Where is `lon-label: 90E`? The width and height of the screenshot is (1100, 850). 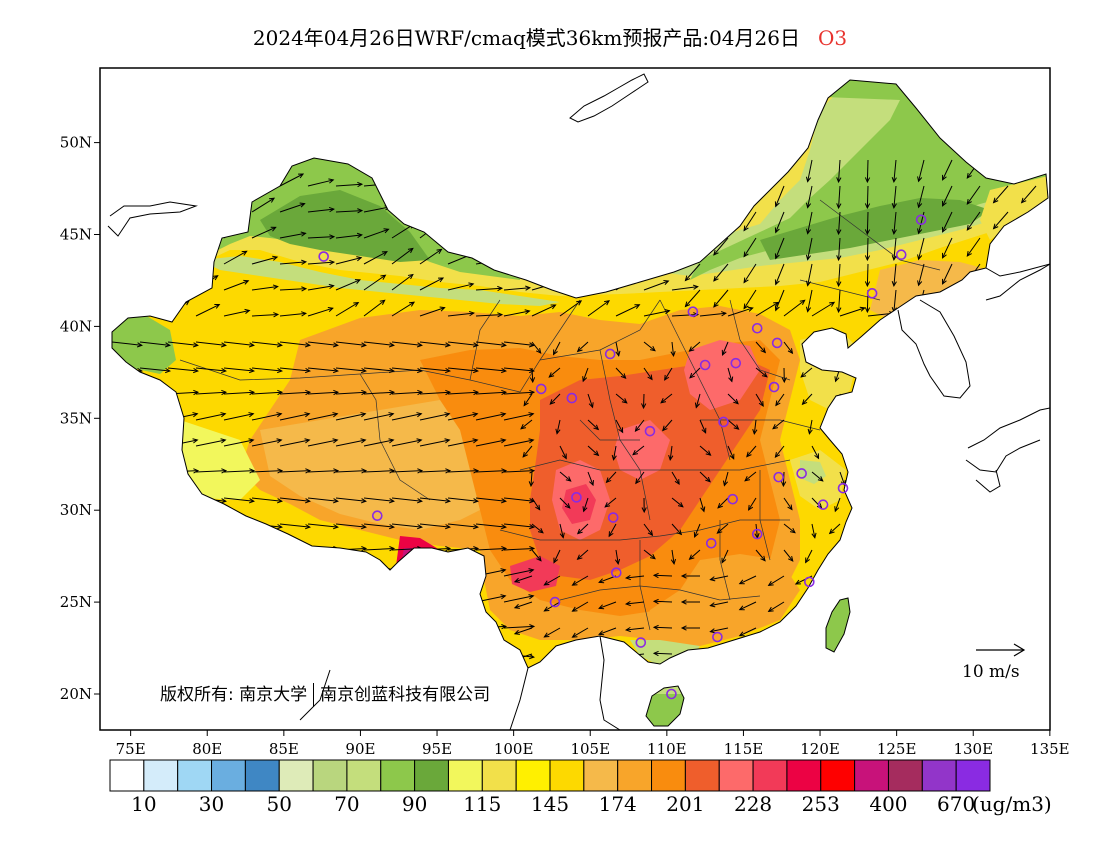
lon-label: 90E is located at coordinates (360, 749).